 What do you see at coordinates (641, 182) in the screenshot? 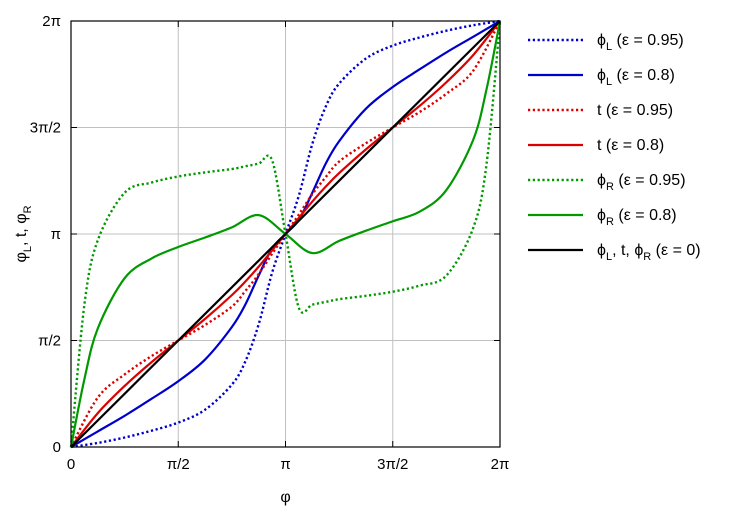
I see `legend-label: ϕR (ε = 0.95)` at bounding box center [641, 182].